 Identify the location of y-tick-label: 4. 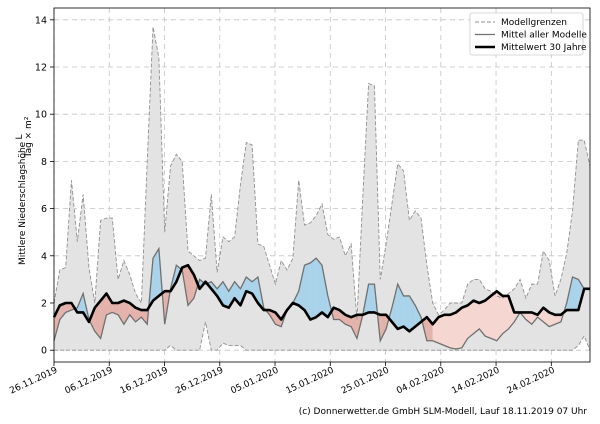
(44, 256).